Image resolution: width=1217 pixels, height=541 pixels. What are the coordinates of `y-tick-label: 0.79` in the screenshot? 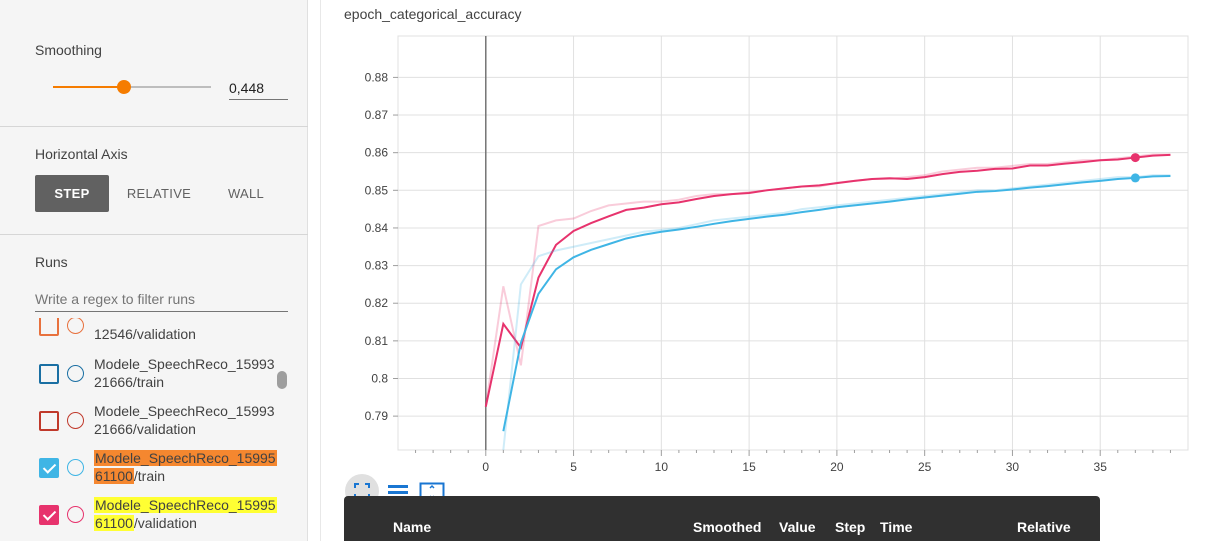 It's located at (377, 416).